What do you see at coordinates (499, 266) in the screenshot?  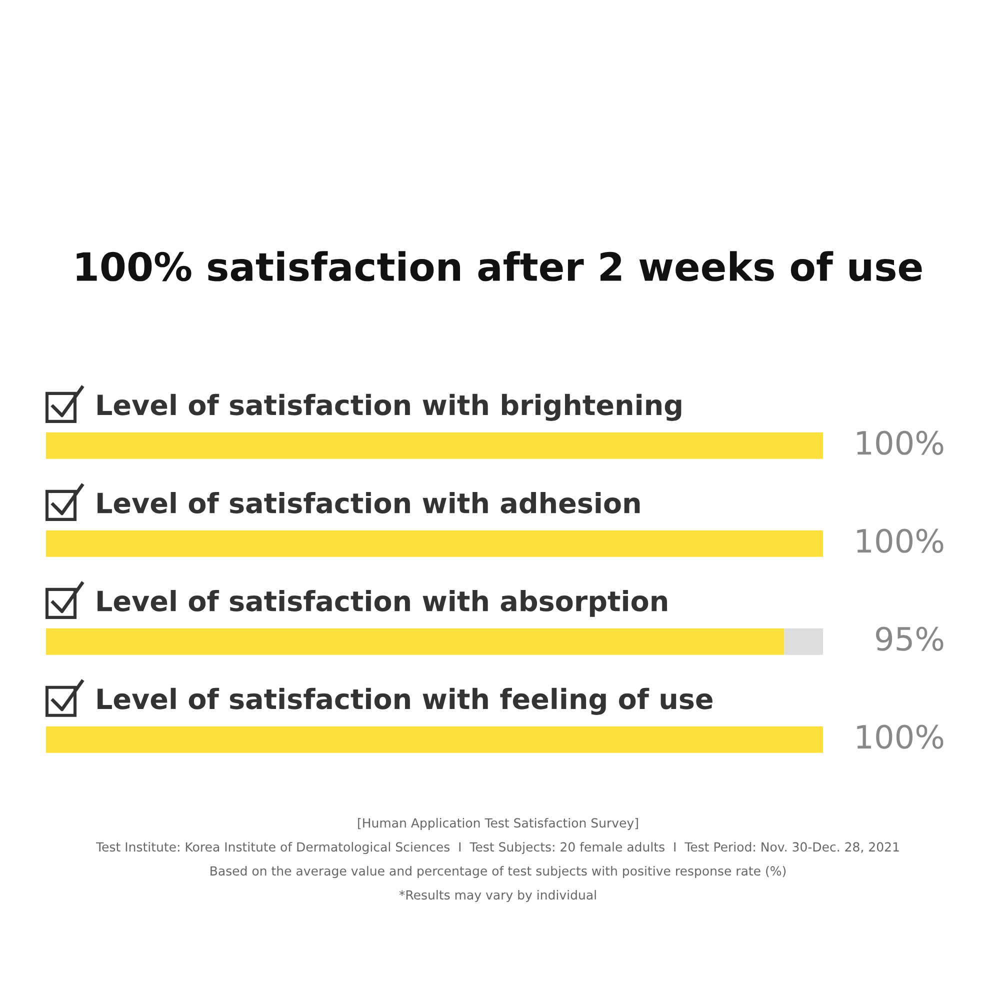 I see `chart-title: 100% satisfaction after 2 weeks of use` at bounding box center [499, 266].